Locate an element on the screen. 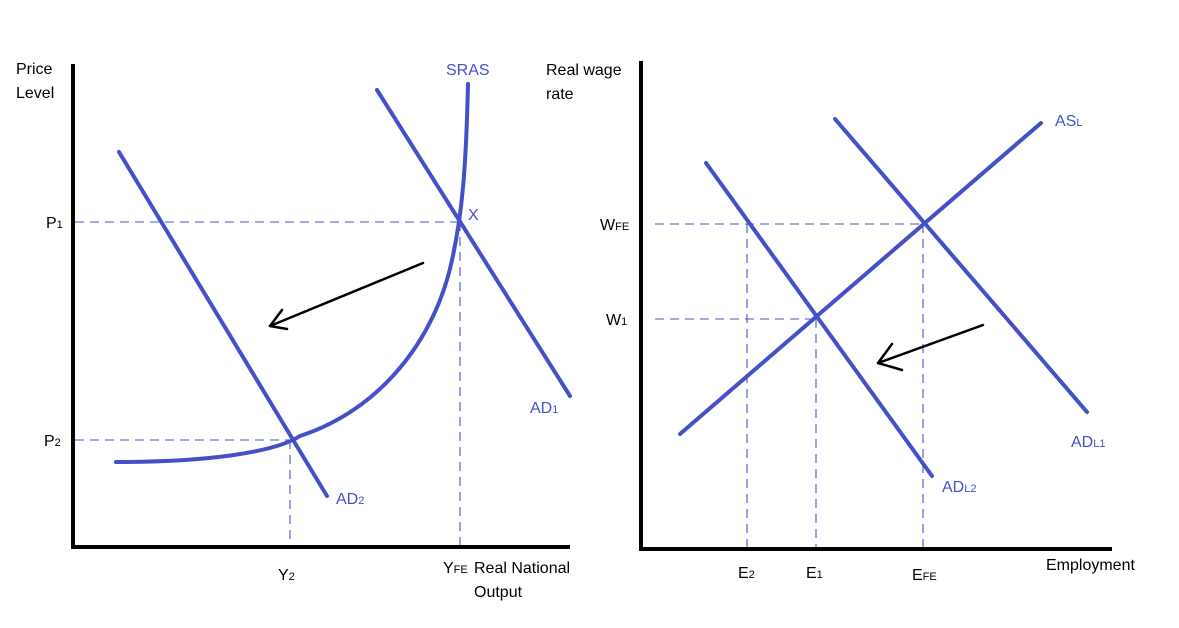 The height and width of the screenshot is (628, 1179). ad2-curve is located at coordinates (223, 324).